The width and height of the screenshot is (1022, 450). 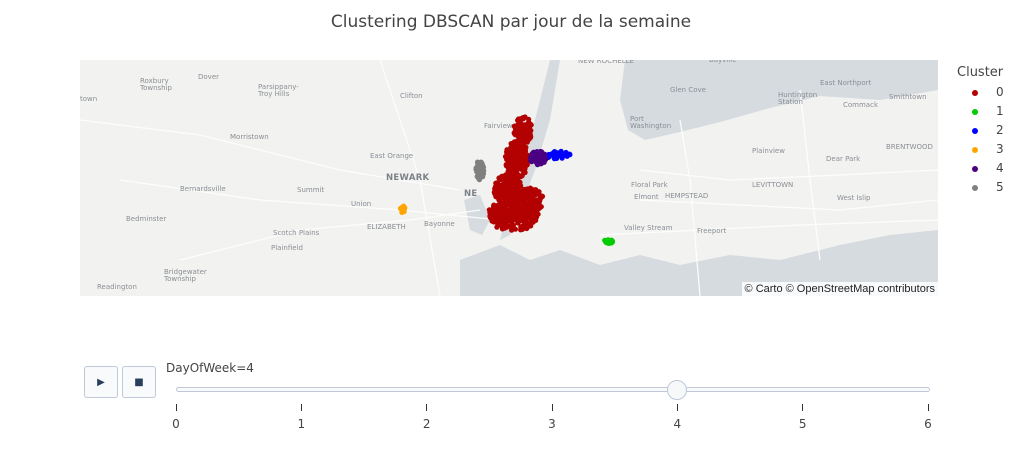 What do you see at coordinates (471, 194) in the screenshot?
I see `place-label: NE` at bounding box center [471, 194].